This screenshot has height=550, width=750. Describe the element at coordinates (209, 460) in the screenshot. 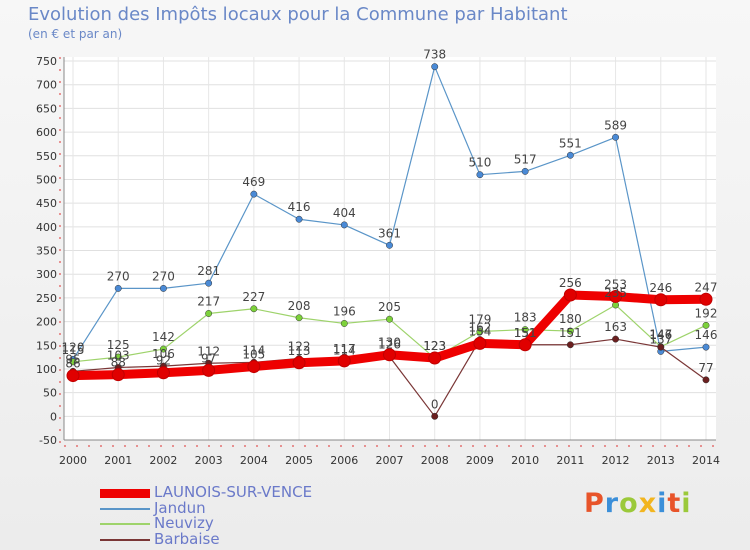

I see `x-tick-label: 2003` at that location.